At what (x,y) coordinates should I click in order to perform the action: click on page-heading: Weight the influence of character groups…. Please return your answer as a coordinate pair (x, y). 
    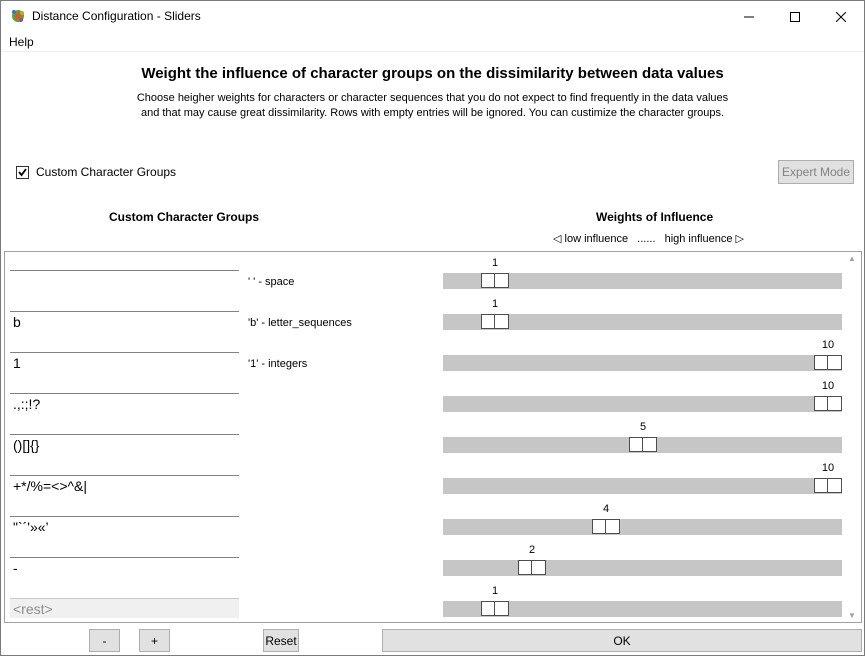
    Looking at the image, I should click on (432, 73).